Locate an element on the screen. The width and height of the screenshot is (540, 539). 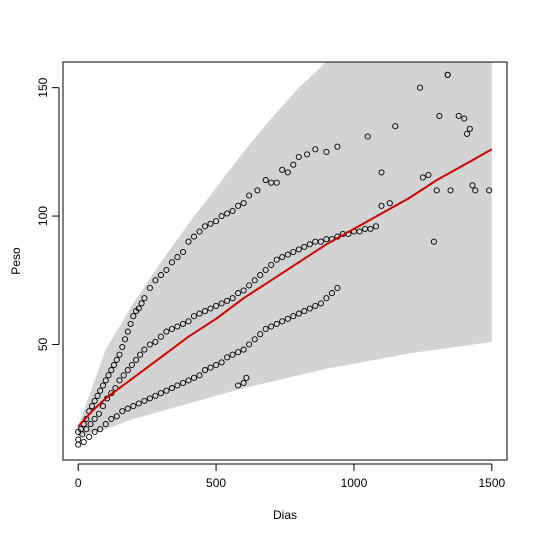
x-axis-title: Dias is located at coordinates (285, 515).